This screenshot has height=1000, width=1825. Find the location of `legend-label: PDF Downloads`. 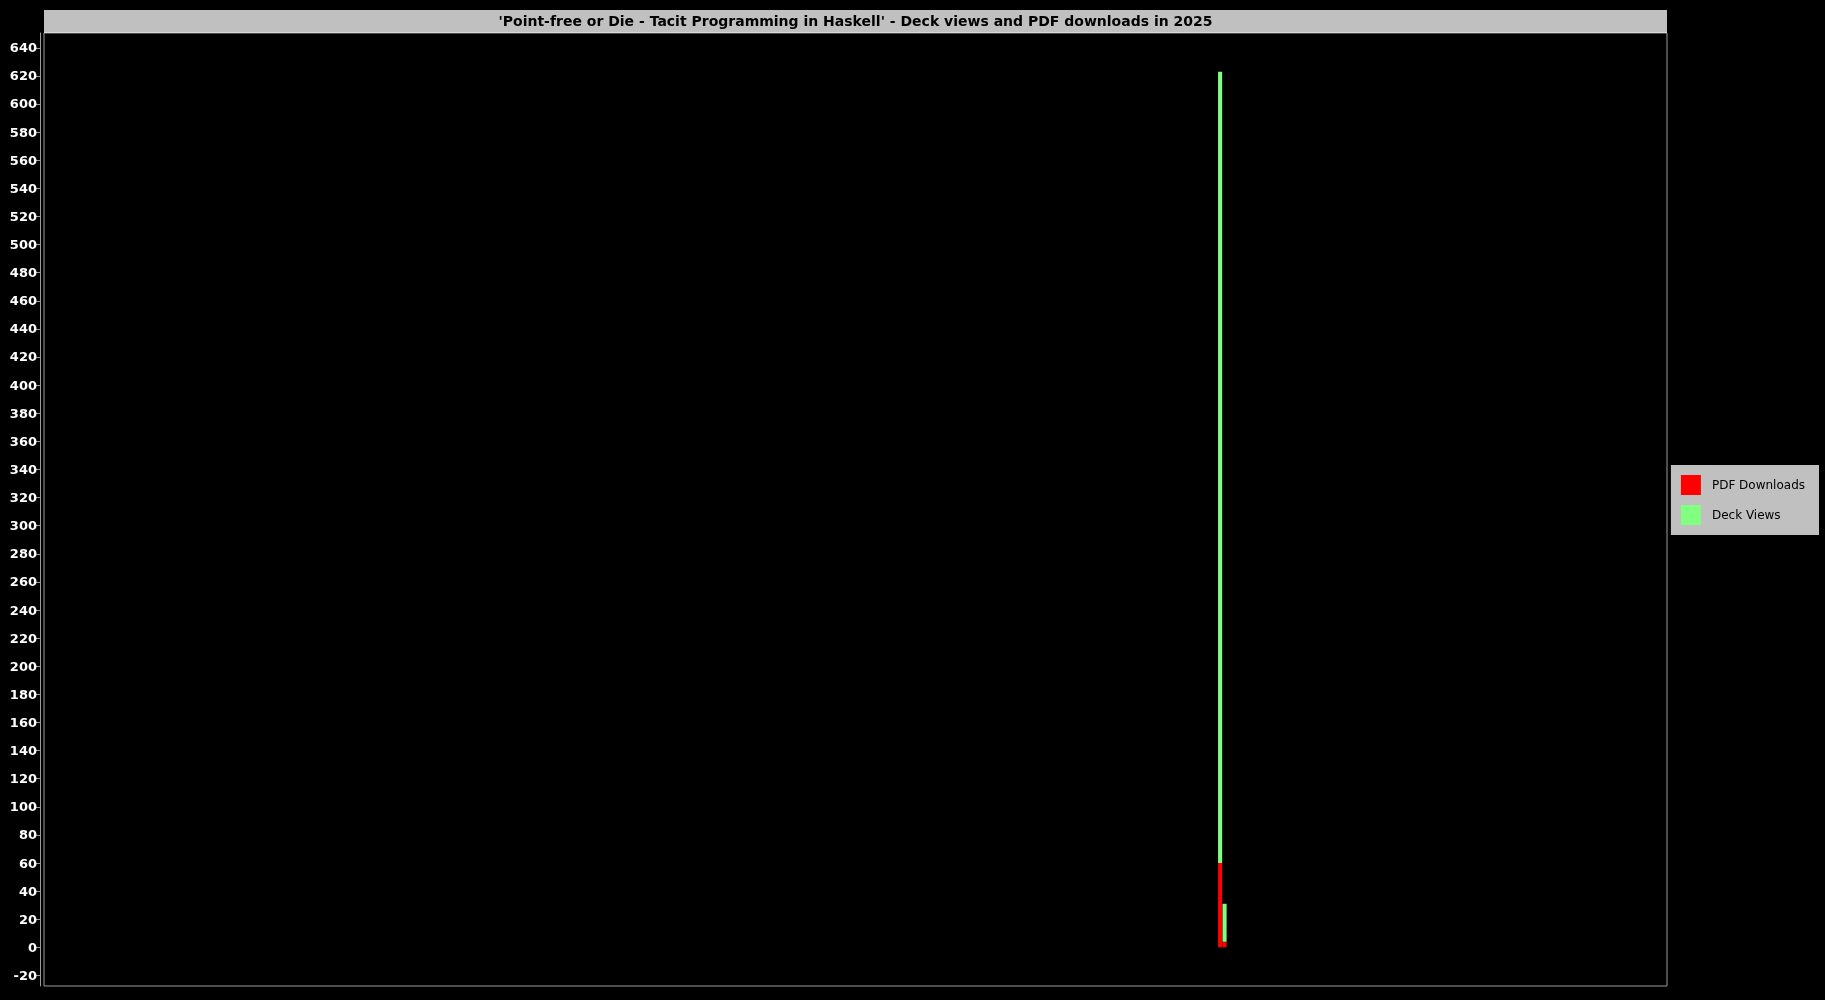

legend-label: PDF Downloads is located at coordinates (1758, 485).